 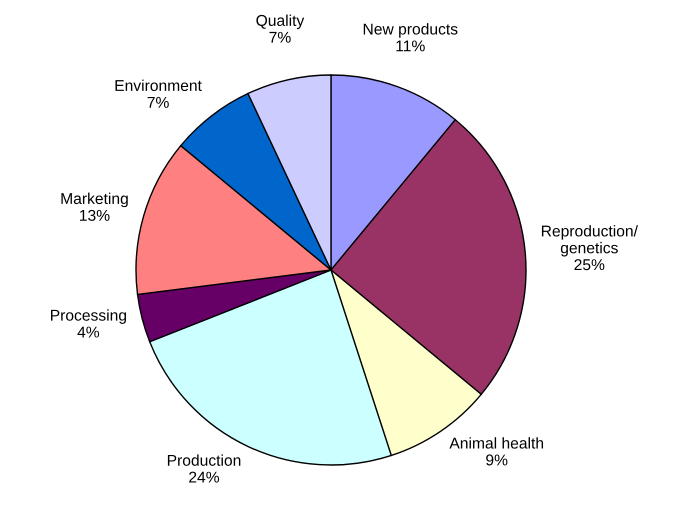 I want to click on slice-label: Quality, so click(x=280, y=22).